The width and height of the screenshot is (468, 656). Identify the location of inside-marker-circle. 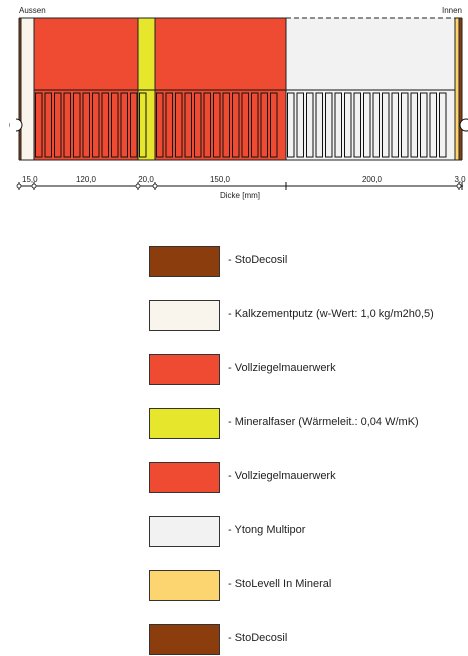
(463, 125).